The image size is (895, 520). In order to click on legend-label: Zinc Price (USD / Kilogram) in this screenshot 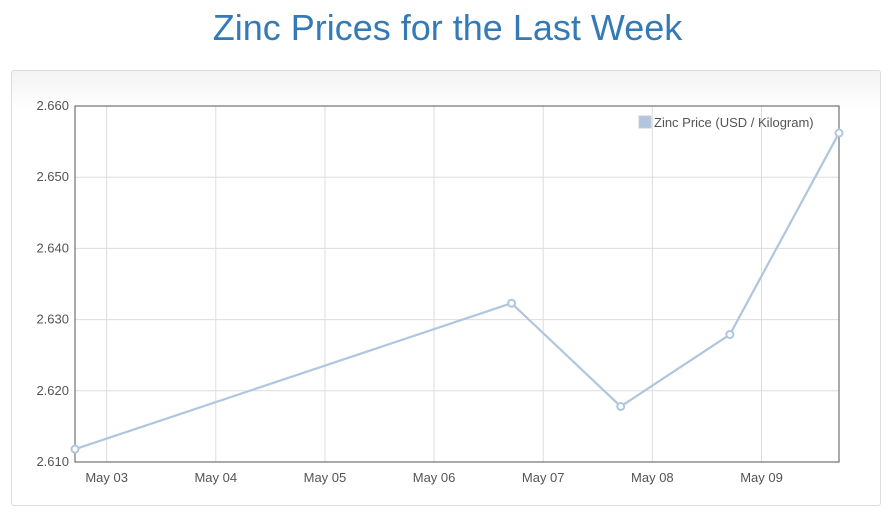, I will do `click(734, 122)`.